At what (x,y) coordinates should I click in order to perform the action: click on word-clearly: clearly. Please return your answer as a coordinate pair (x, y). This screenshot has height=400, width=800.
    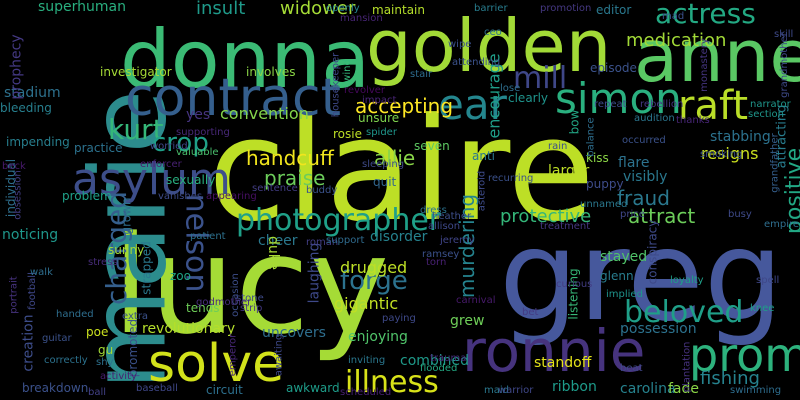
    Looking at the image, I should click on (528, 98).